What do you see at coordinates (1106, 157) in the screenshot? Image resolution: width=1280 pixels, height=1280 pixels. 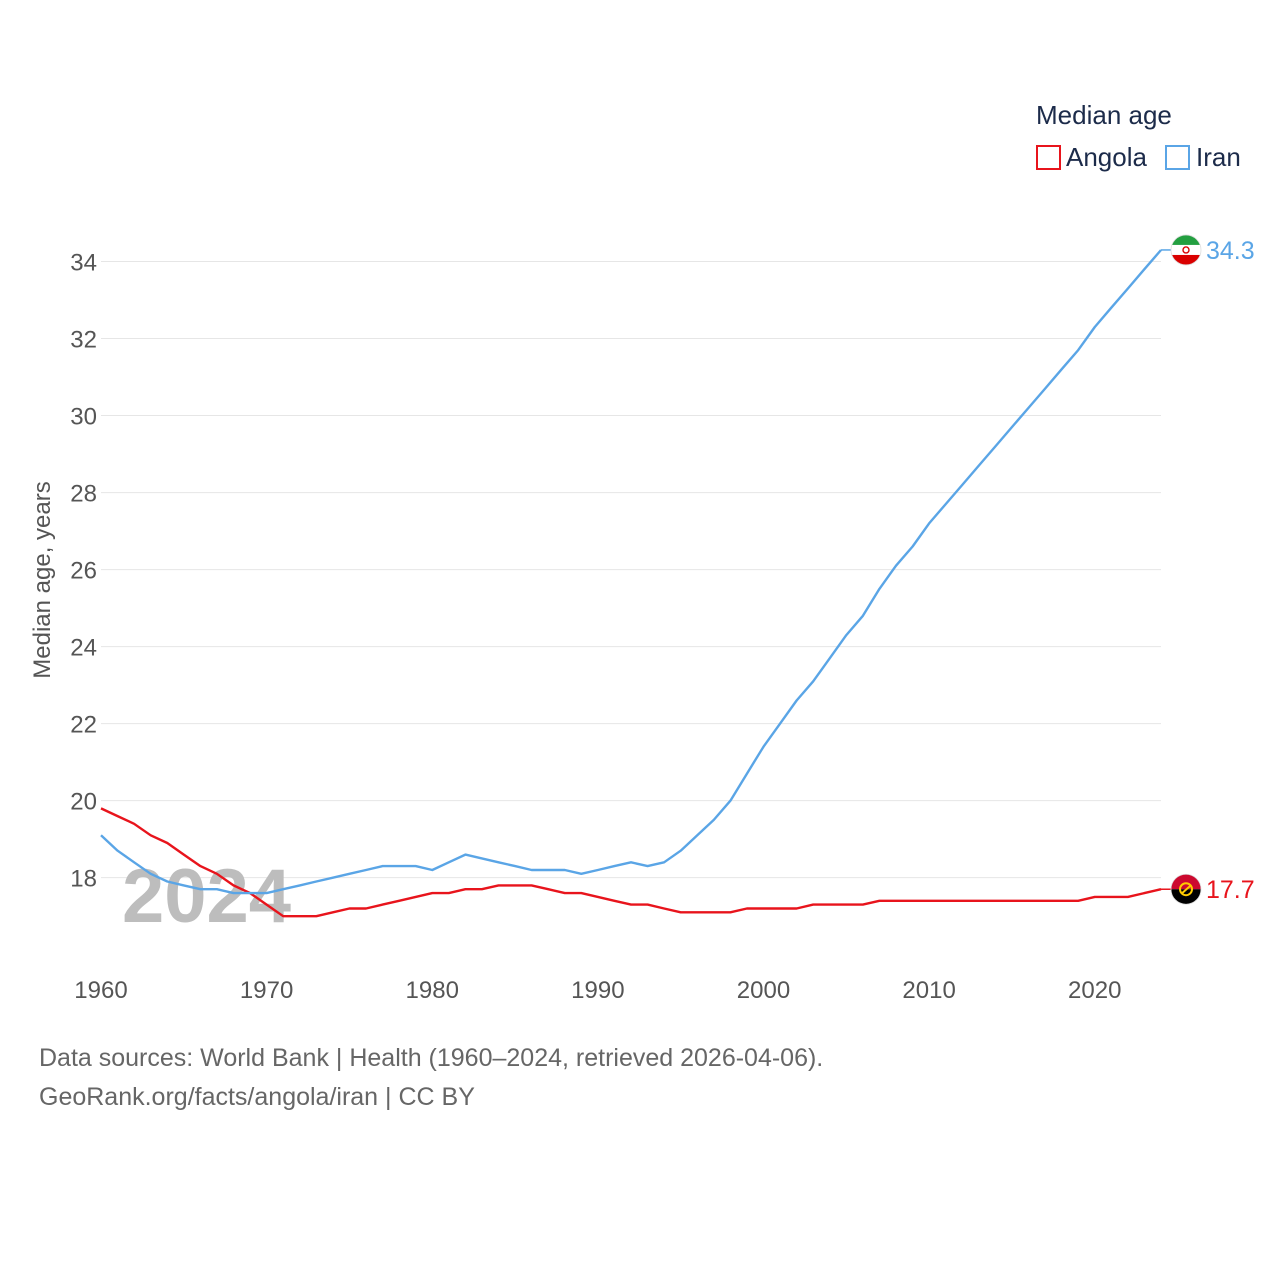 I see `legend-label-angola: Angola` at bounding box center [1106, 157].